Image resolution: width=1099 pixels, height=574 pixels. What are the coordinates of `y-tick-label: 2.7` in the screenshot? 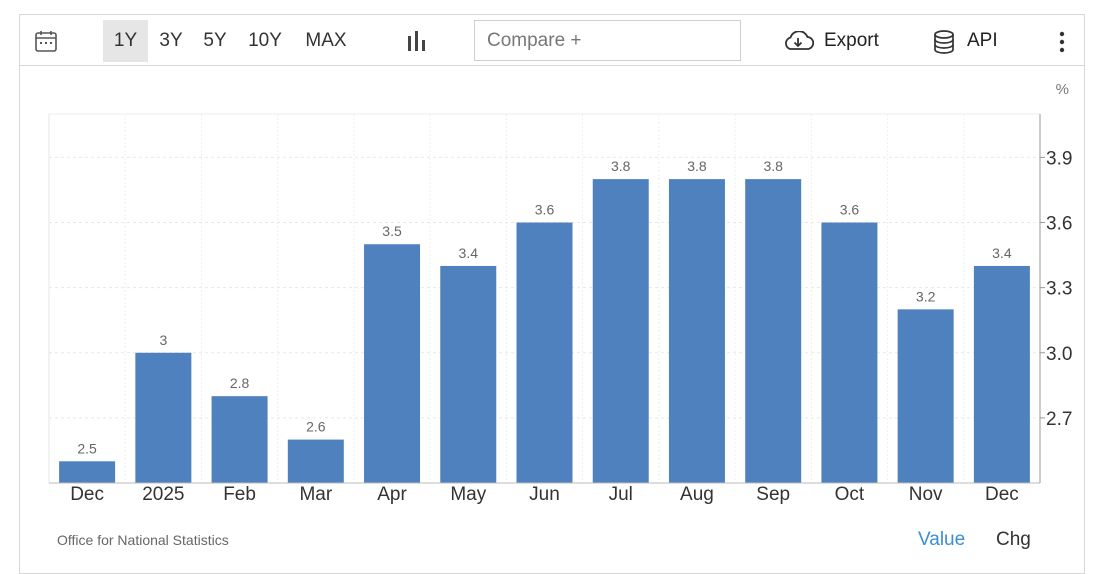 It's located at (1059, 419).